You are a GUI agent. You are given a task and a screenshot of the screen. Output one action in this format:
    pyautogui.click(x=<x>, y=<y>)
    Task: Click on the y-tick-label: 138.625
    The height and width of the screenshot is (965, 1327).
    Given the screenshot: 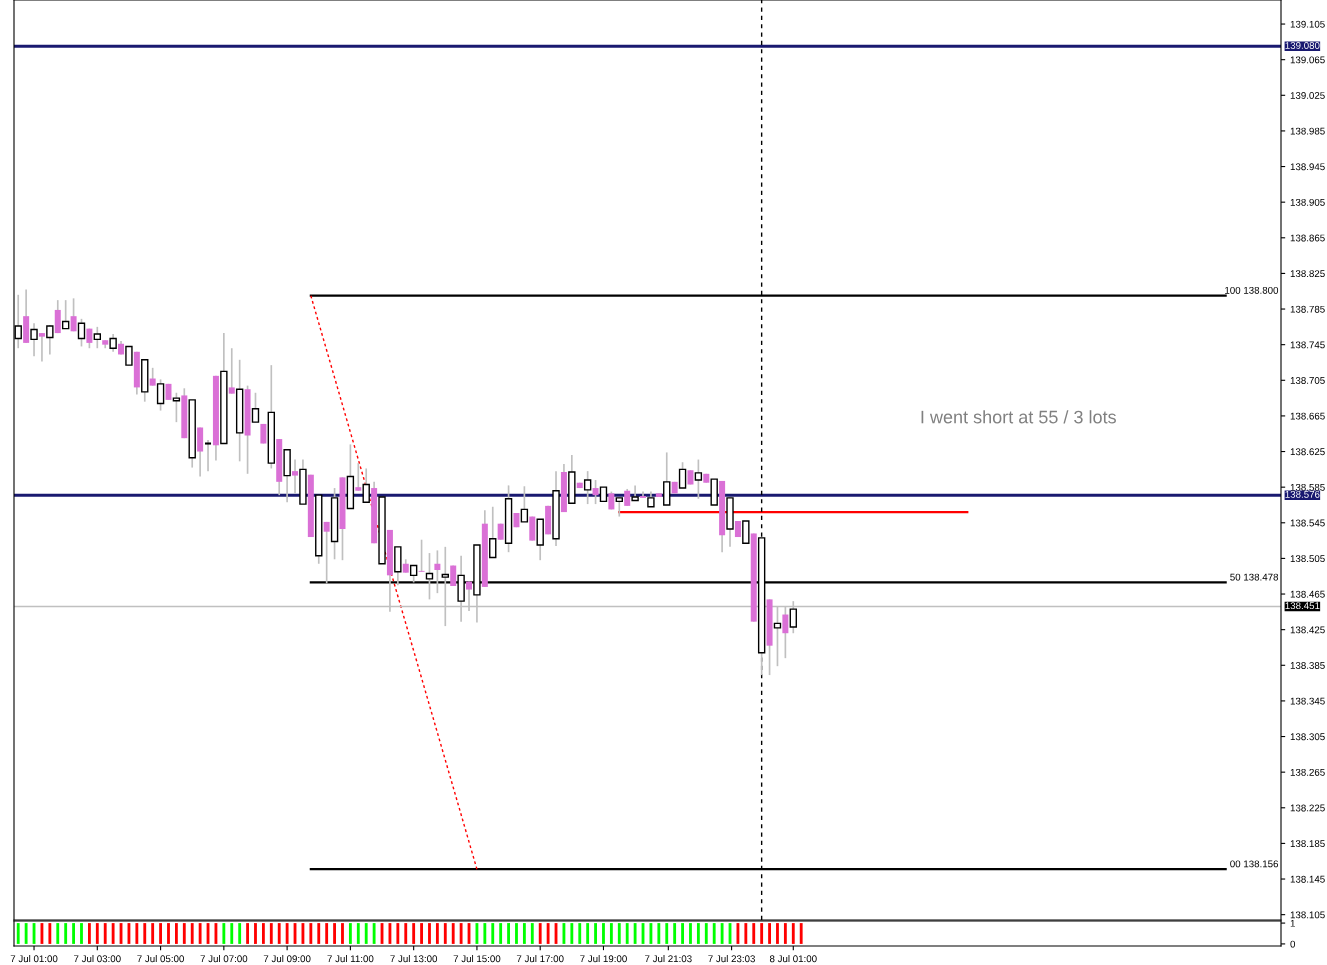 What is the action you would take?
    pyautogui.click(x=1307, y=452)
    